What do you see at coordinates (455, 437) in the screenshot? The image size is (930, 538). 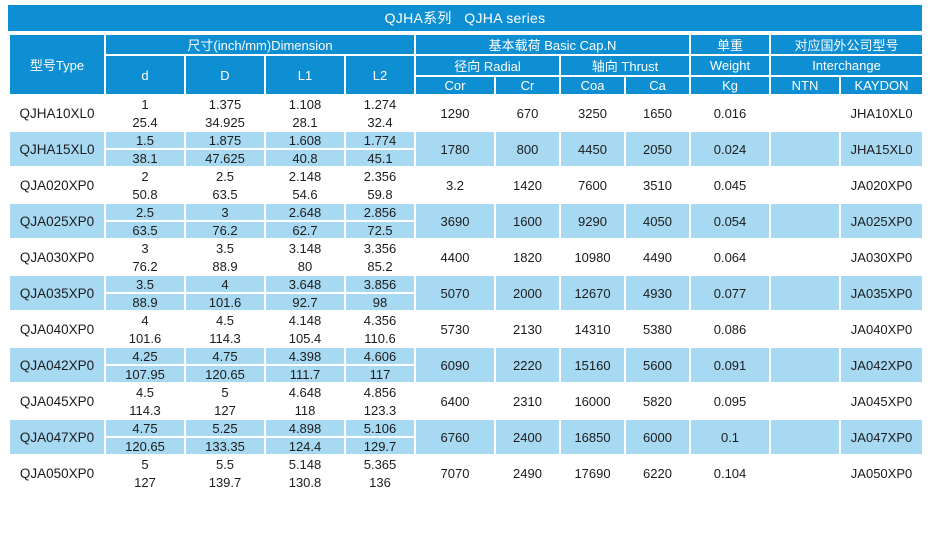 I see `cell-cor: 6760` at bounding box center [455, 437].